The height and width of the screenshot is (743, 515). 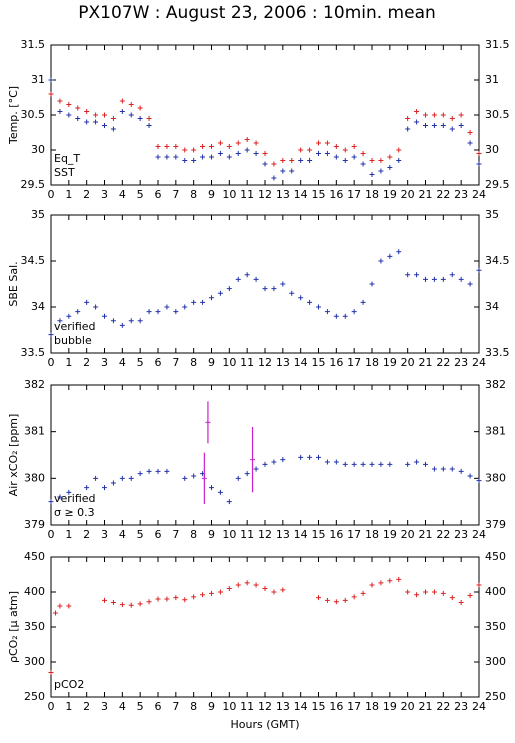 What do you see at coordinates (336, 706) in the screenshot?
I see `x-tick-label: 16` at bounding box center [336, 706].